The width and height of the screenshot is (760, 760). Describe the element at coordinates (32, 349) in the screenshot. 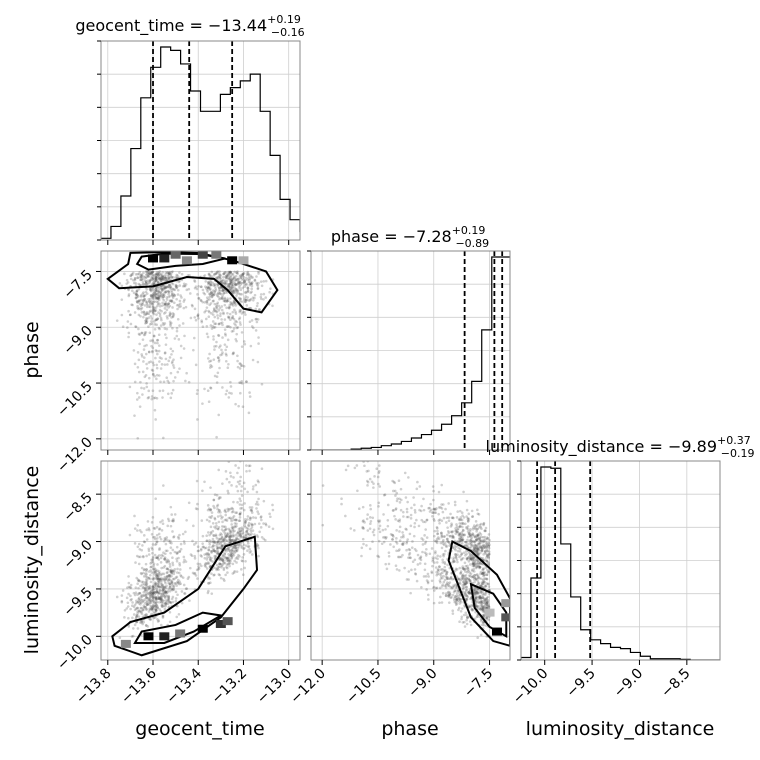

I see `ylabel-phase: phase` at that location.